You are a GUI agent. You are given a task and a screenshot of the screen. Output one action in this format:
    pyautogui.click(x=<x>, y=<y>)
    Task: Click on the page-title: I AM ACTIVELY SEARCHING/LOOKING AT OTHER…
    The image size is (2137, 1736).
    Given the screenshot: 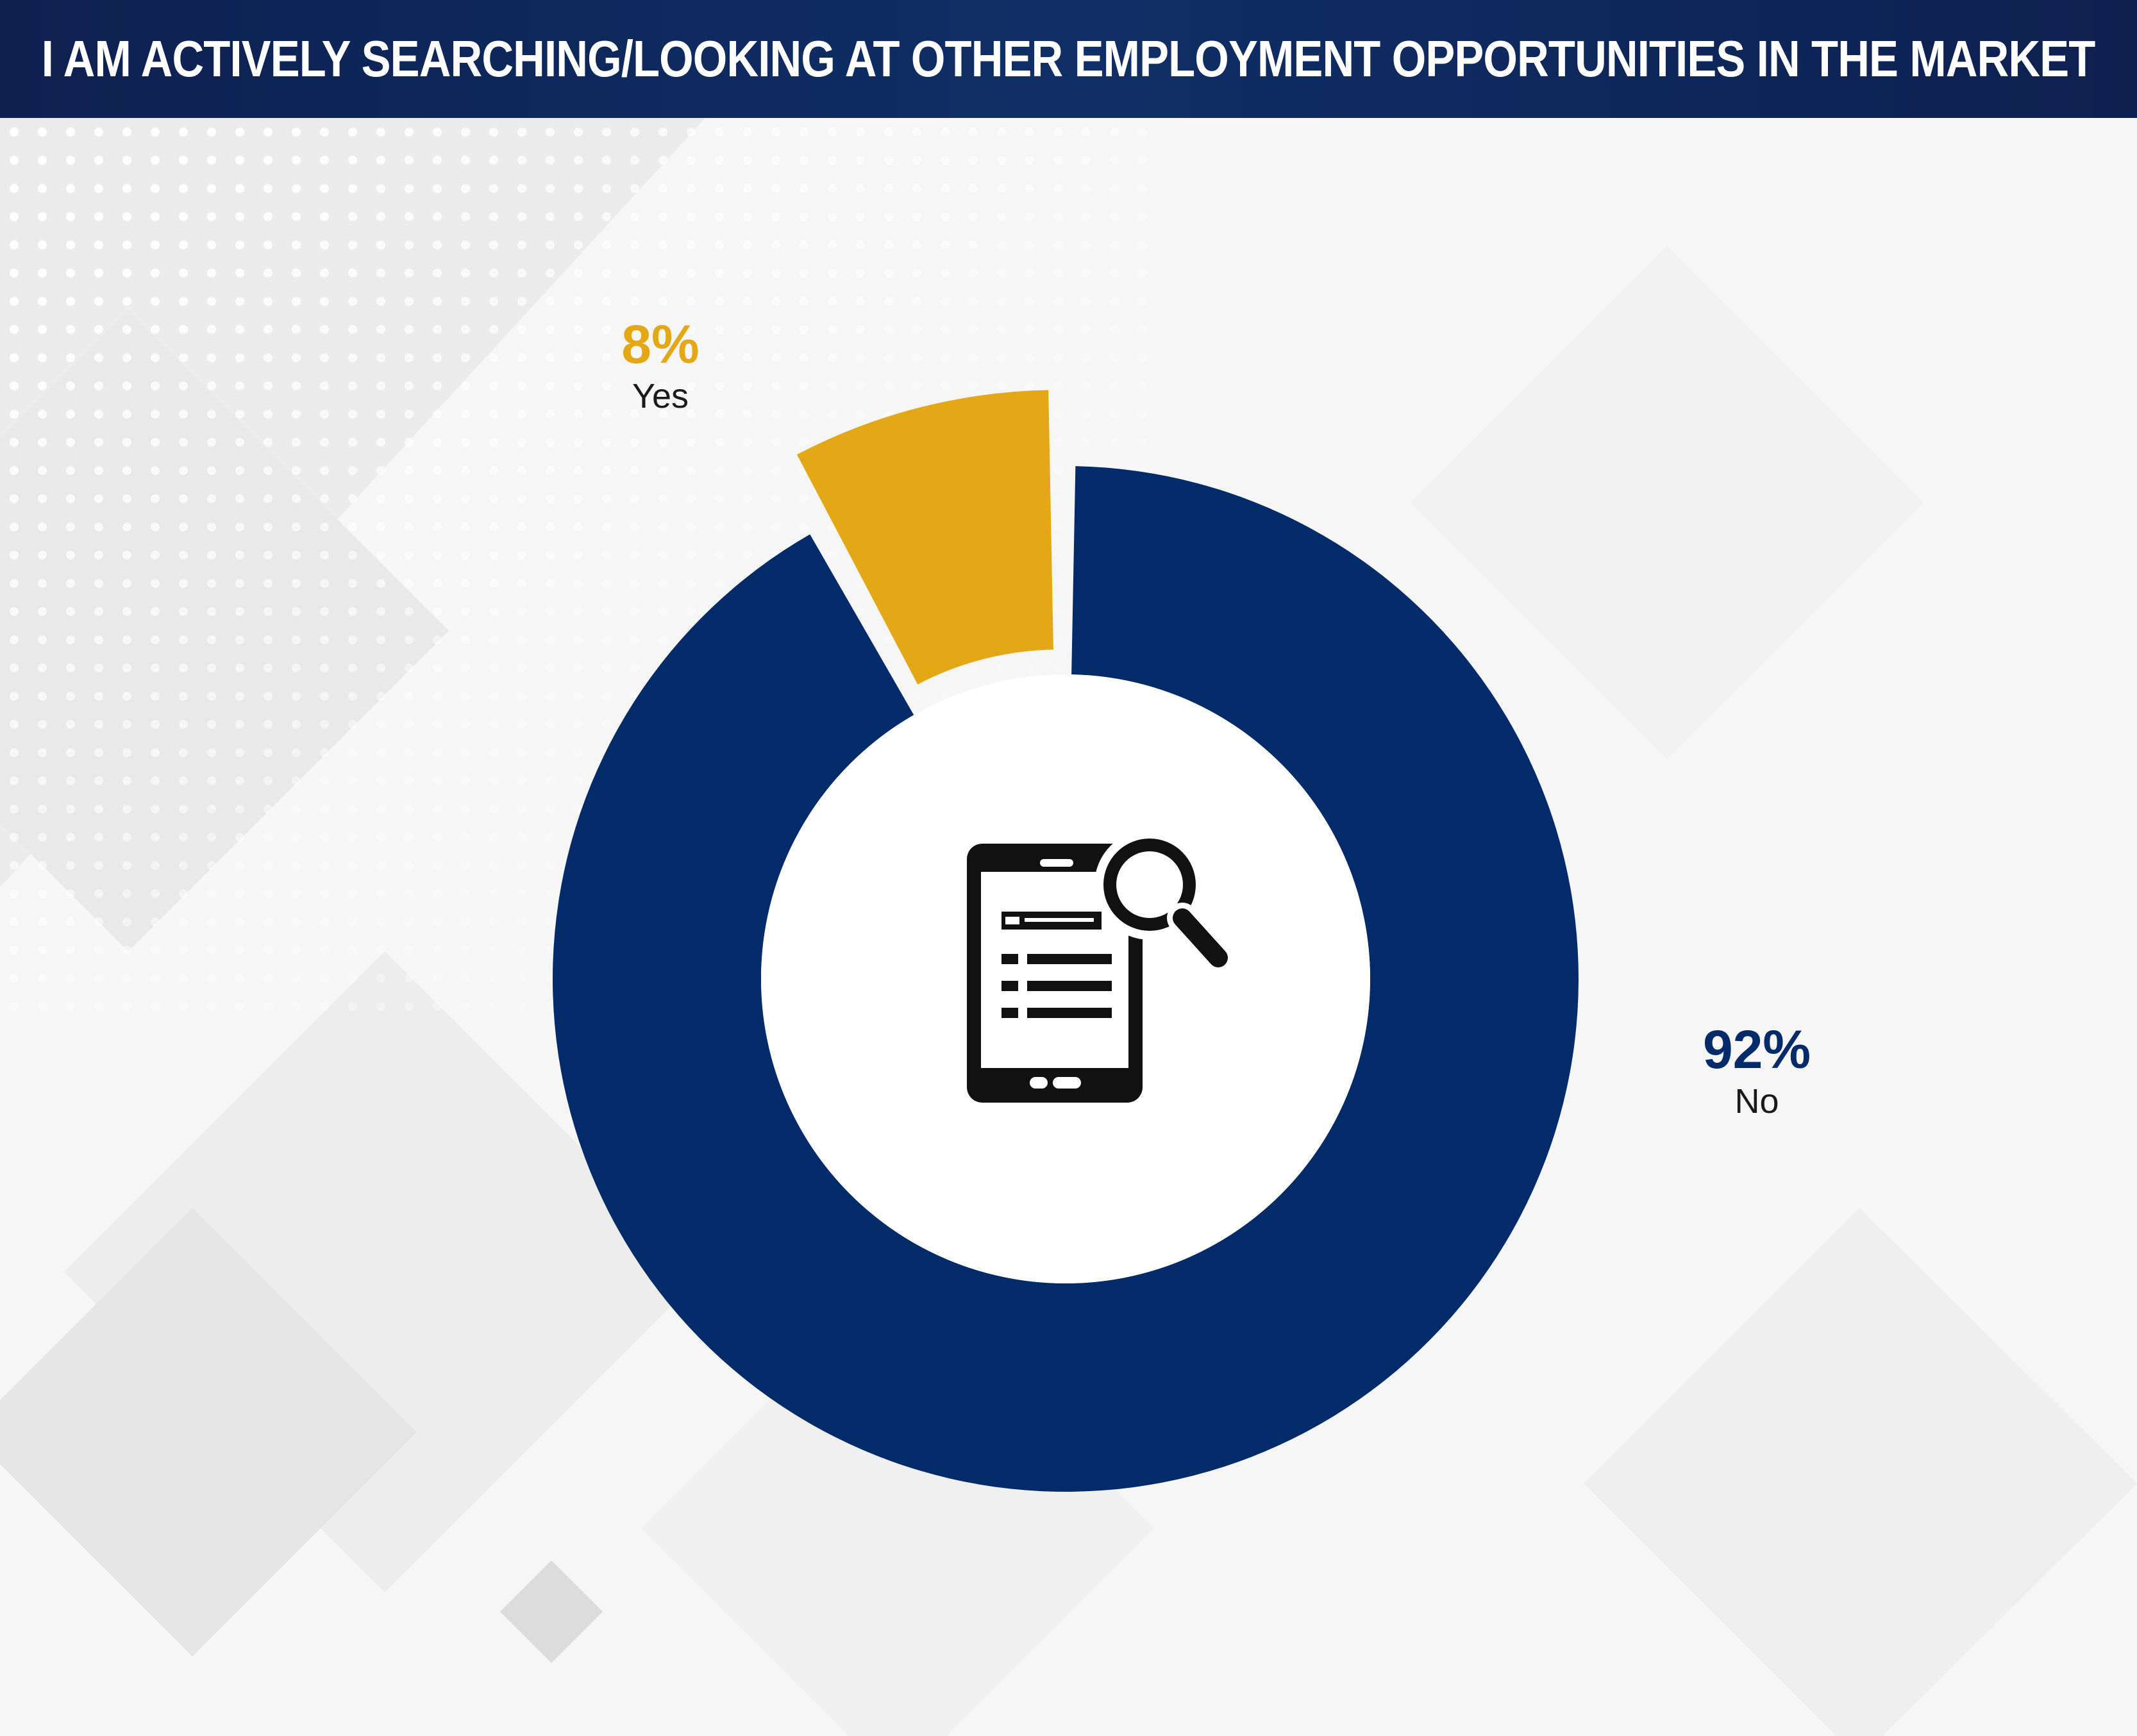 What is the action you would take?
    pyautogui.click(x=1069, y=58)
    